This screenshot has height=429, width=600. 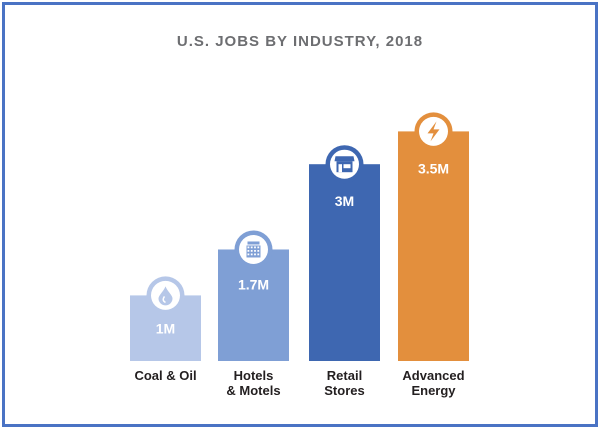 I want to click on category-label: Retail, so click(x=344, y=375).